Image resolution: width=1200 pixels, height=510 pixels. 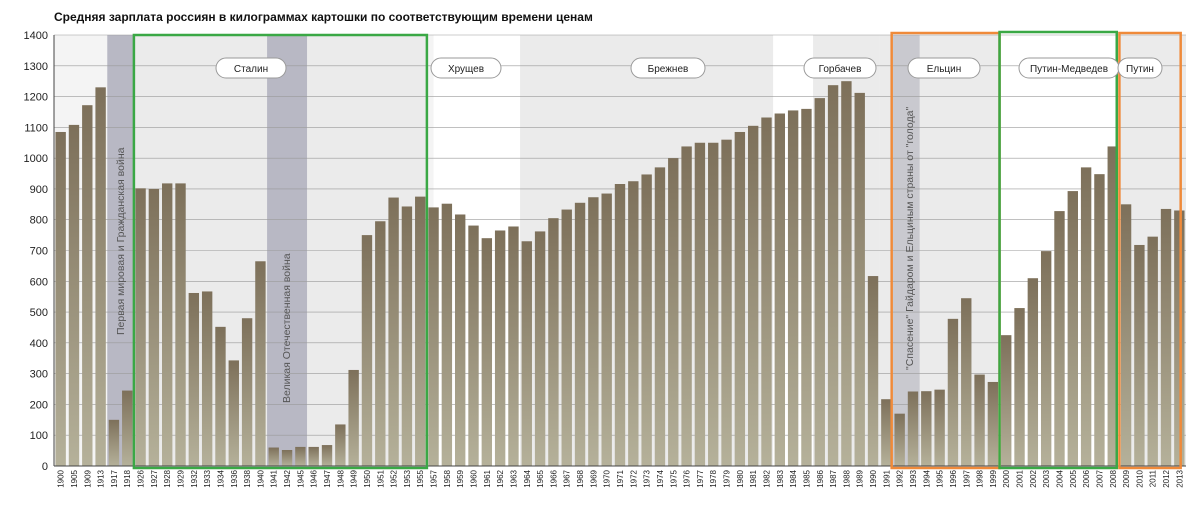 I want to click on bar-2009, so click(x=1126, y=335).